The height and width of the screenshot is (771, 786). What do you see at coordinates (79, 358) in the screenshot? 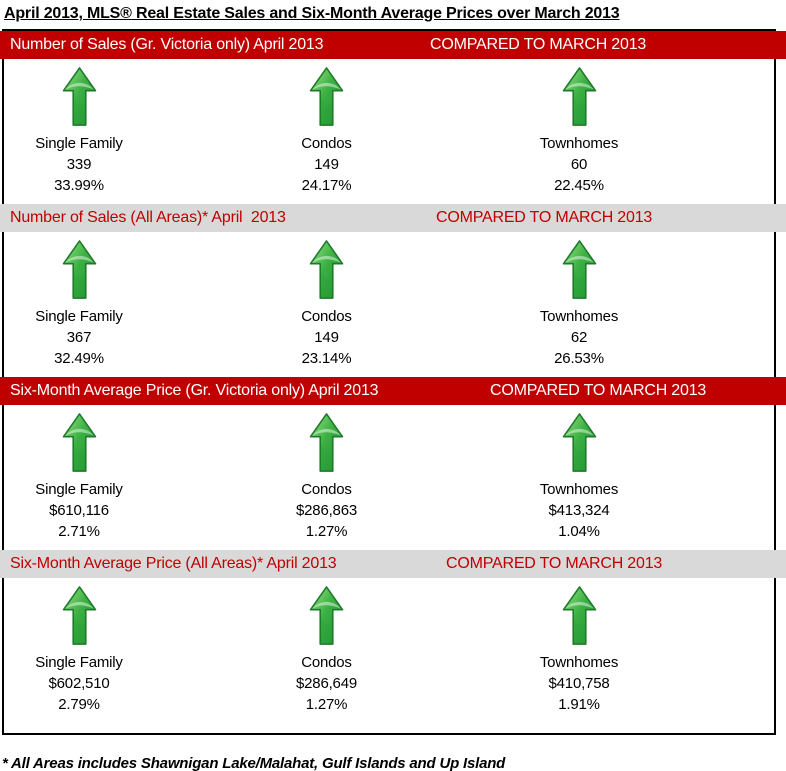
I see `stat-change: 32.49%` at bounding box center [79, 358].